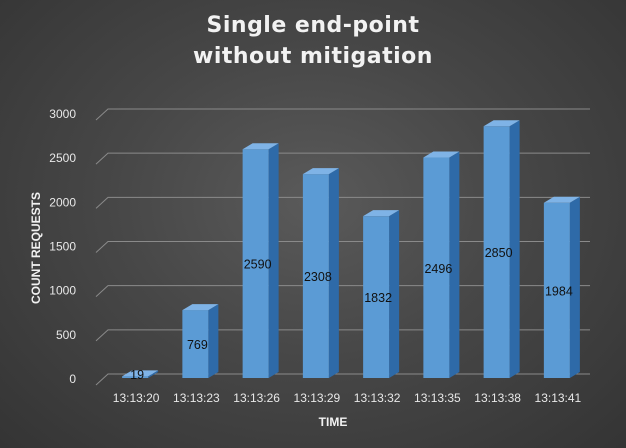 The image size is (626, 448). I want to click on data-label: 1832, so click(378, 298).